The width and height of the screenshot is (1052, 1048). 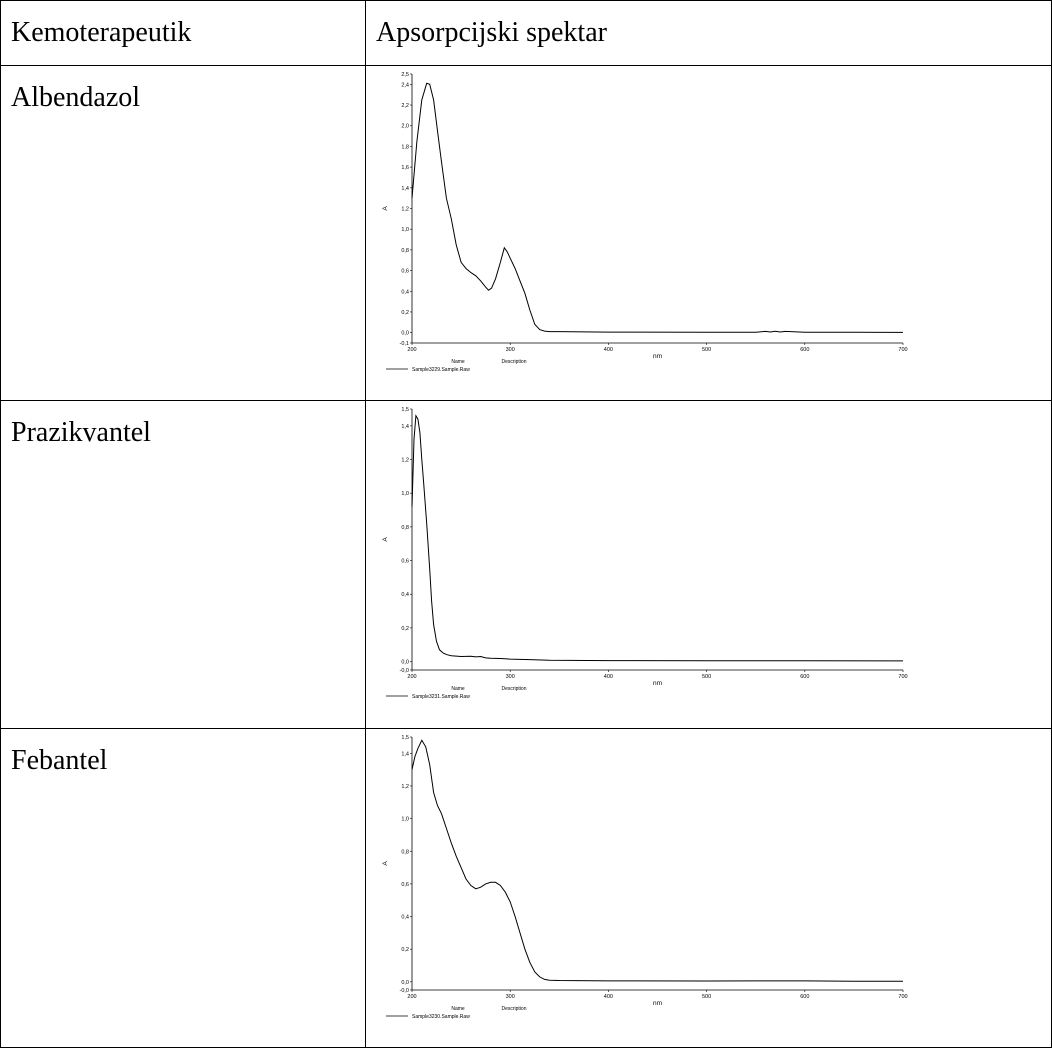 What do you see at coordinates (441, 697) in the screenshot?
I see `legend-entry: Sample3231.Sample.Raw` at bounding box center [441, 697].